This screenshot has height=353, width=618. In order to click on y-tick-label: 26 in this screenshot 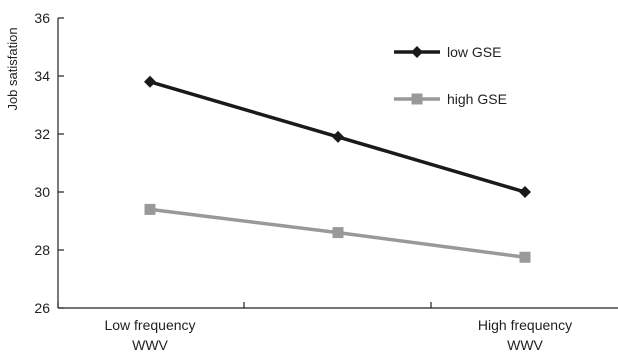, I will do `click(42, 308)`.